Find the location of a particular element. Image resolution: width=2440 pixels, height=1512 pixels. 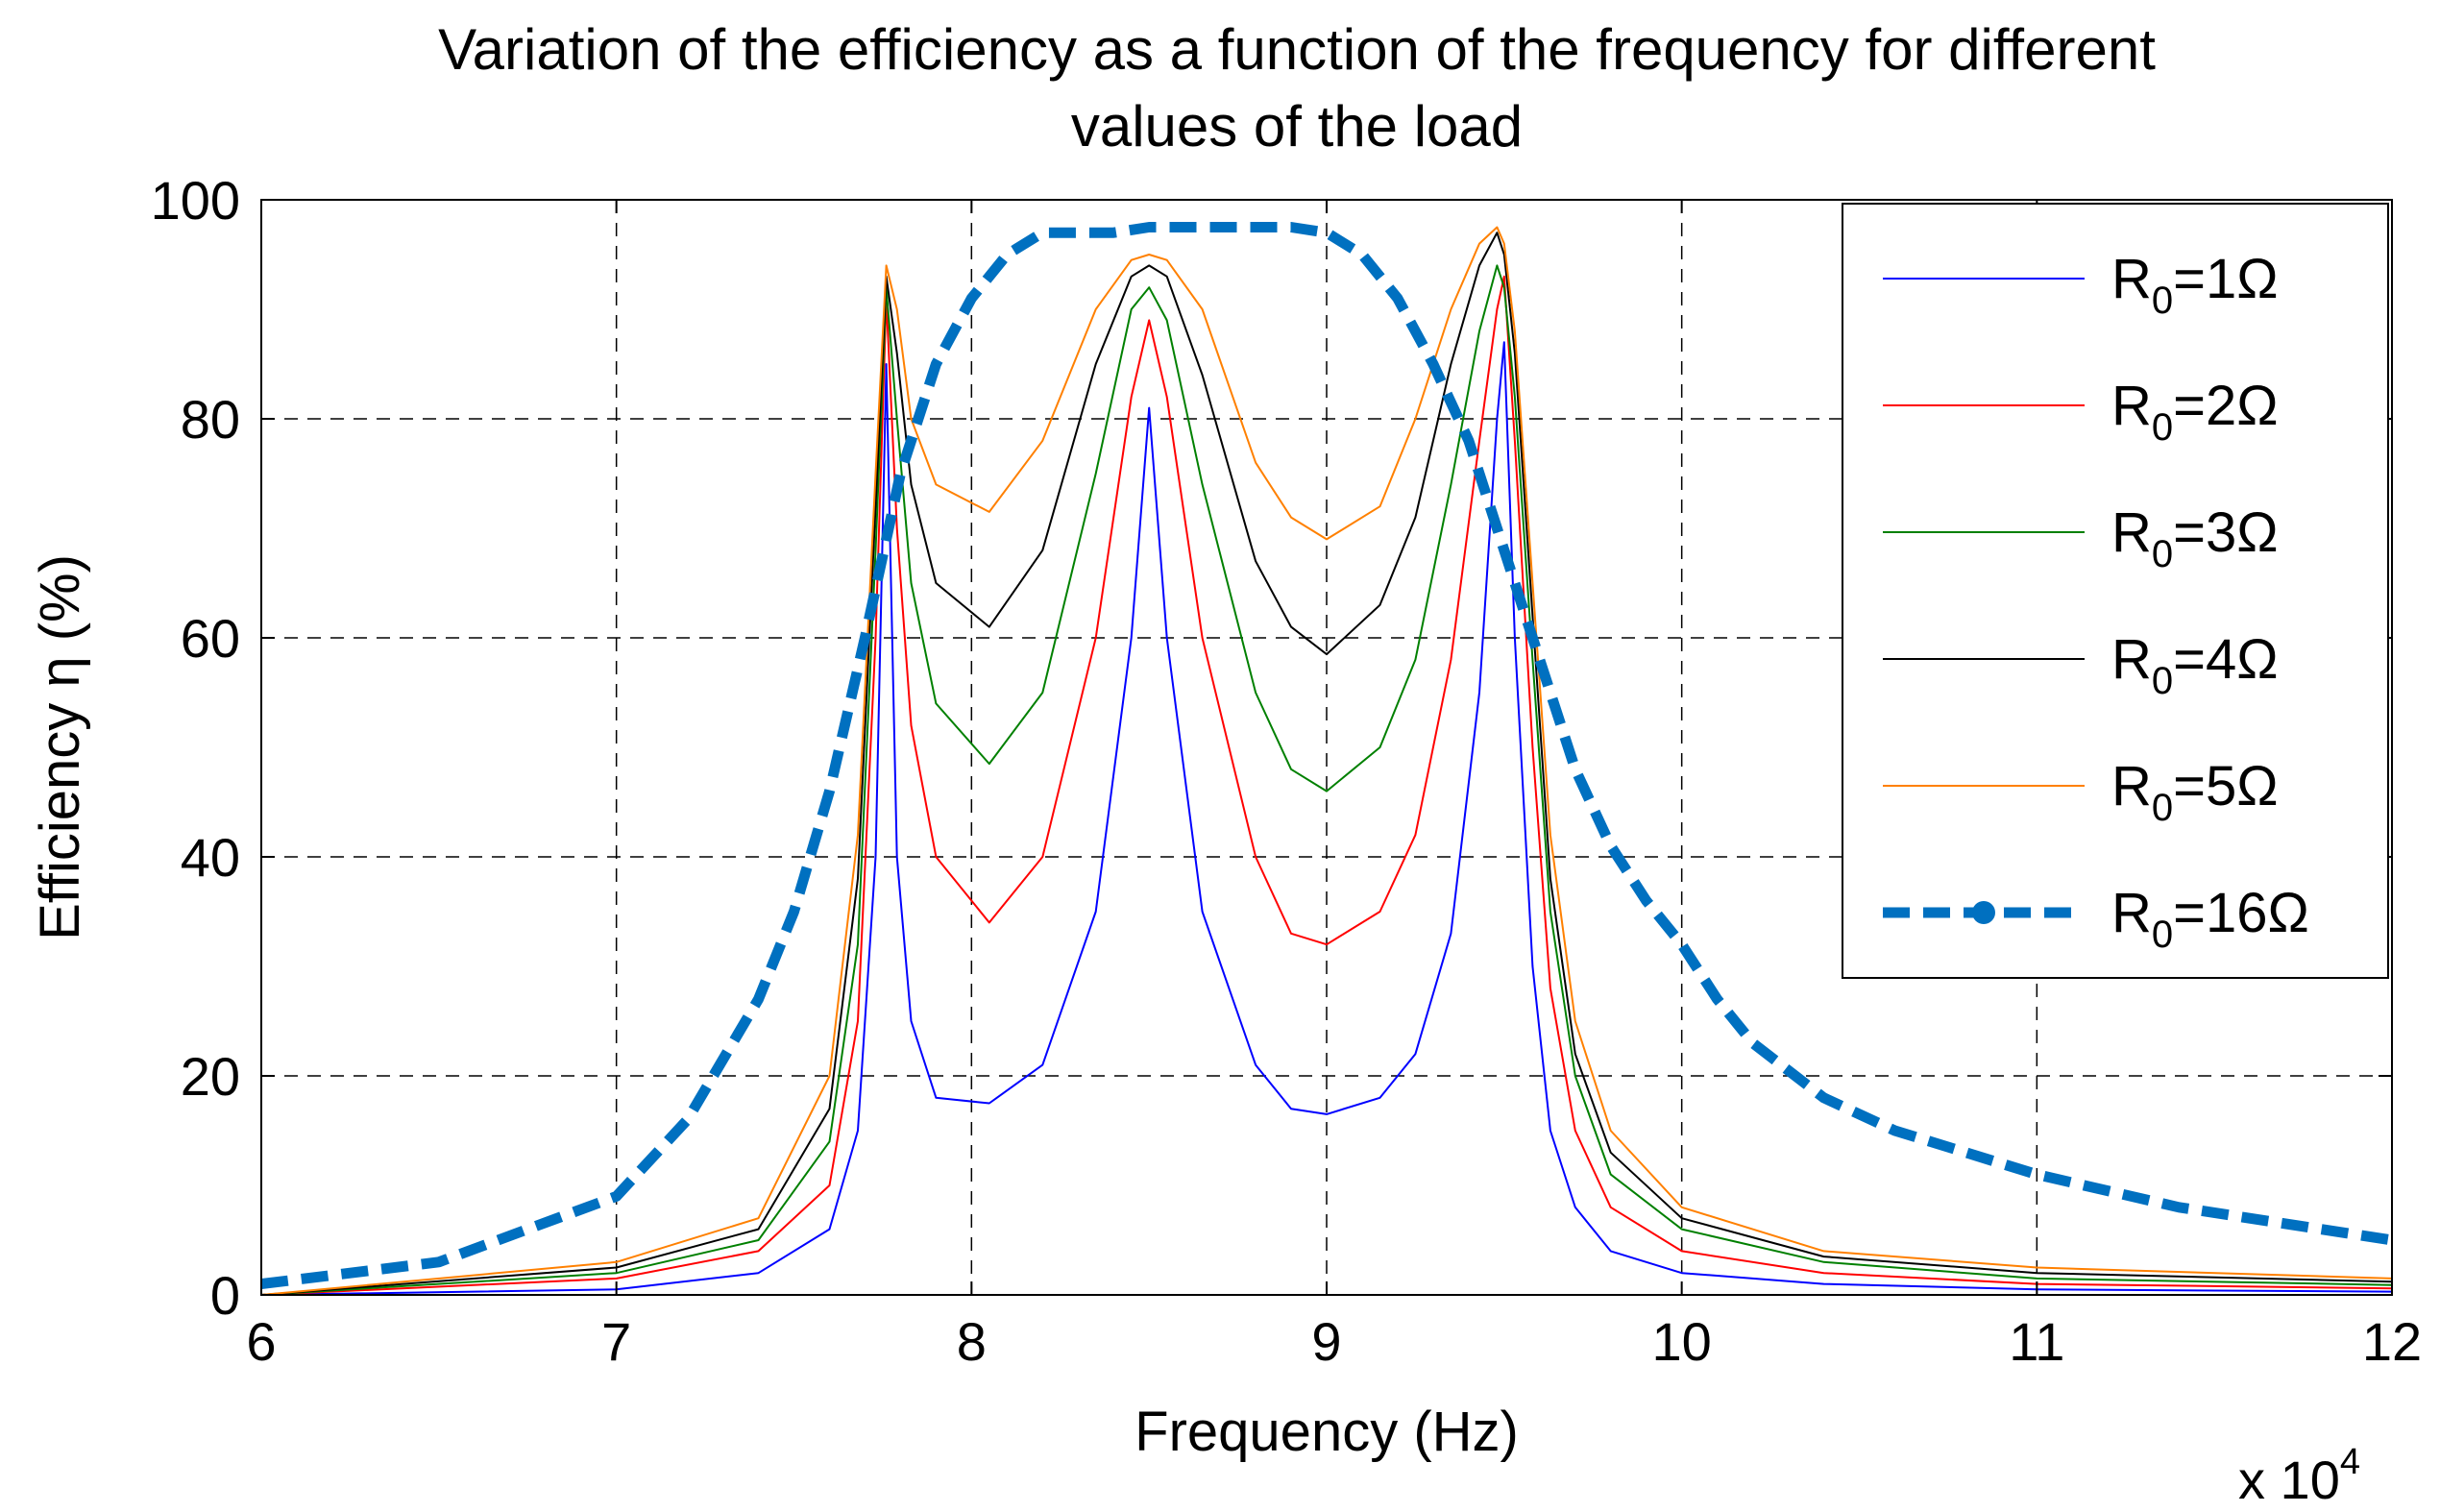

legend-label-main-2: R is located at coordinates (2131, 532).